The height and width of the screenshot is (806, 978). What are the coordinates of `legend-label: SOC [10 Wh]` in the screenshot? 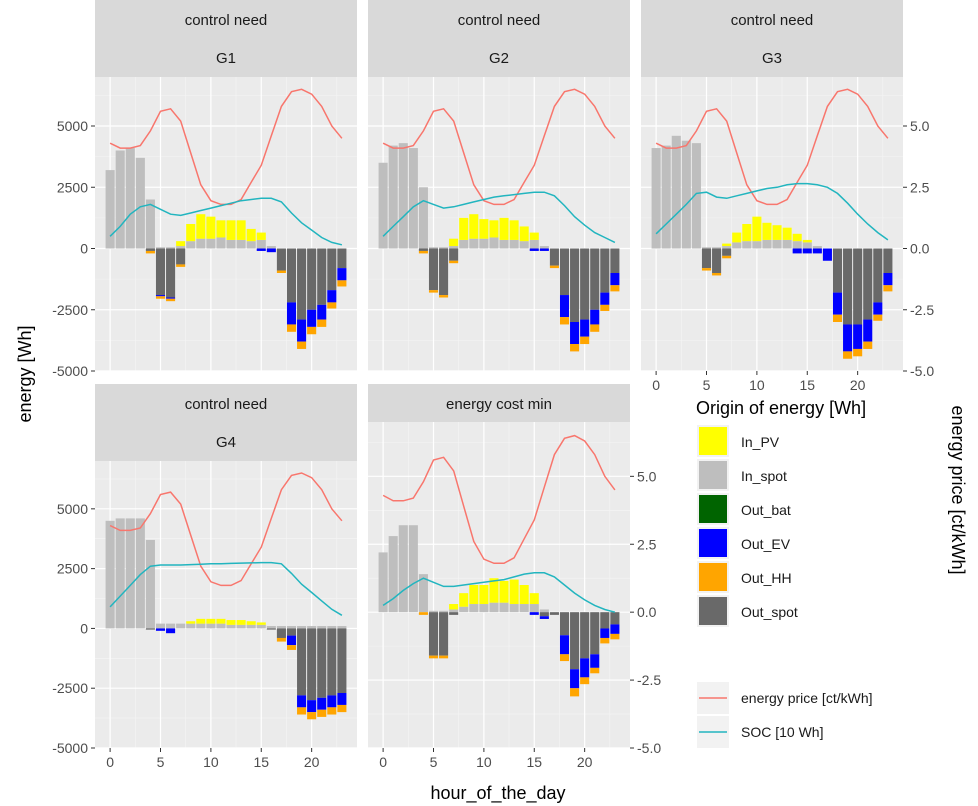 It's located at (782, 732).